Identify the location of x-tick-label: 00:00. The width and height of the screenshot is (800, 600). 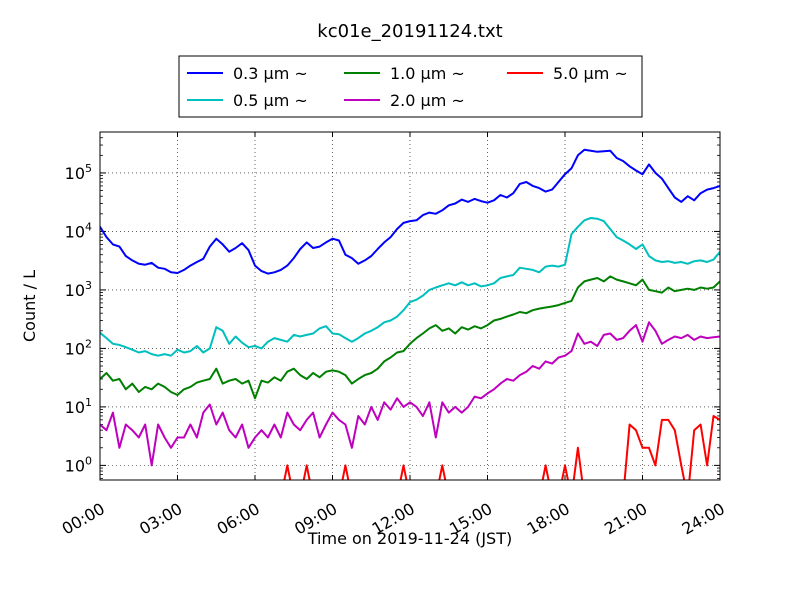
(83, 519).